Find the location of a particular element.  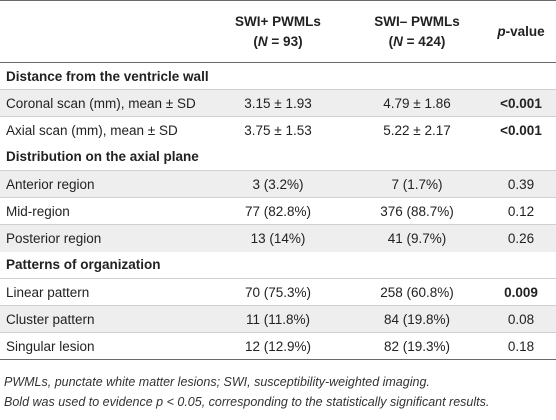

p-value: 0.26 is located at coordinates (521, 238).